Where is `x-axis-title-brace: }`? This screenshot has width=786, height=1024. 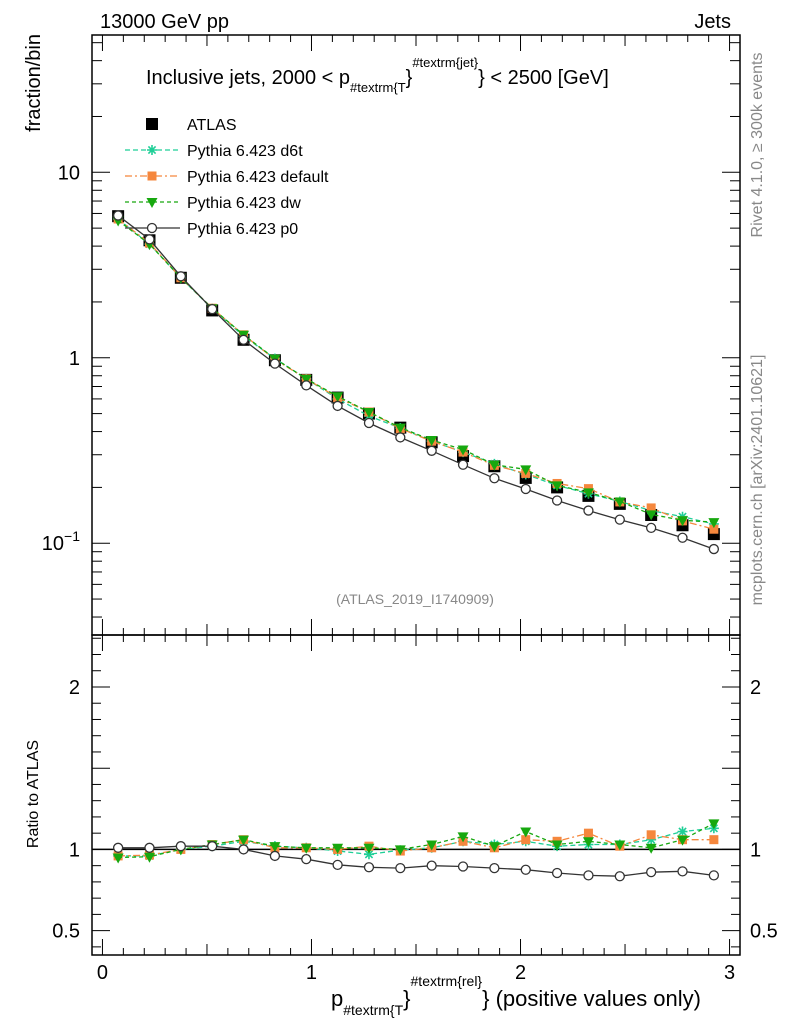 x-axis-title-brace: } is located at coordinates (406, 998).